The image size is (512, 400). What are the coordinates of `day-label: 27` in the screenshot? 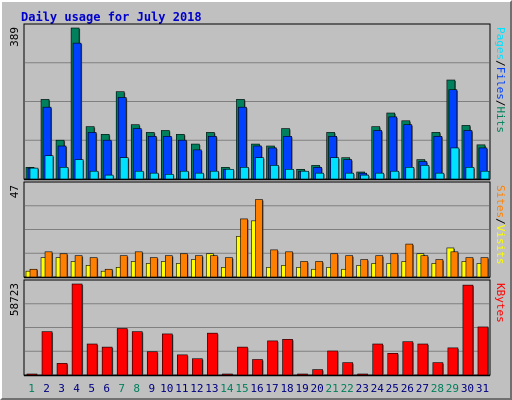 It's located at (422, 388).